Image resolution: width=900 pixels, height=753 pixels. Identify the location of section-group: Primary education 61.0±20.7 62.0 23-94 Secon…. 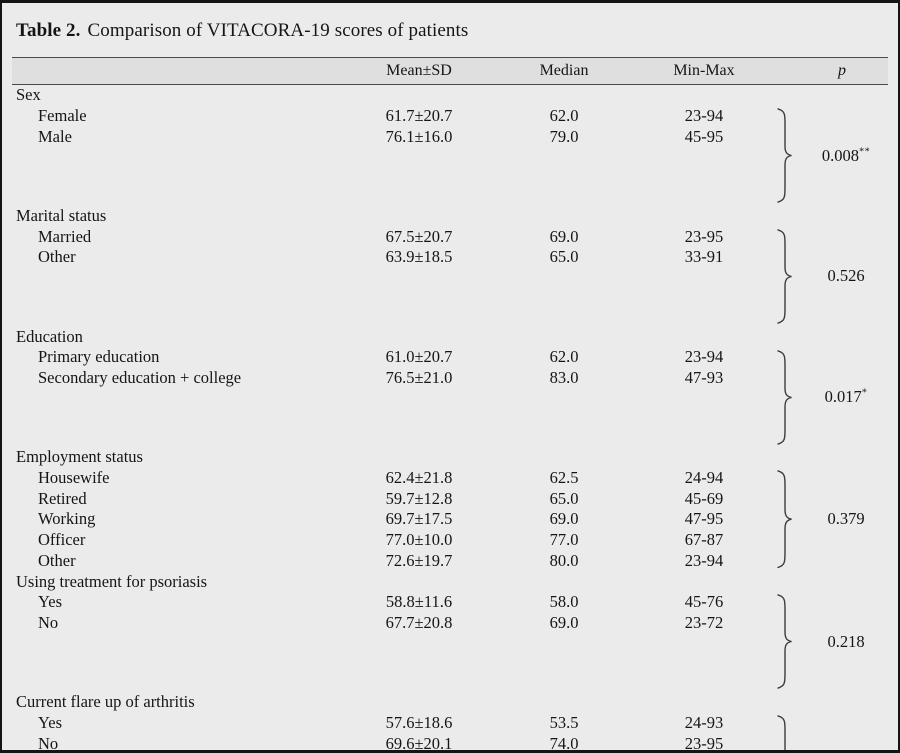
(450, 397).